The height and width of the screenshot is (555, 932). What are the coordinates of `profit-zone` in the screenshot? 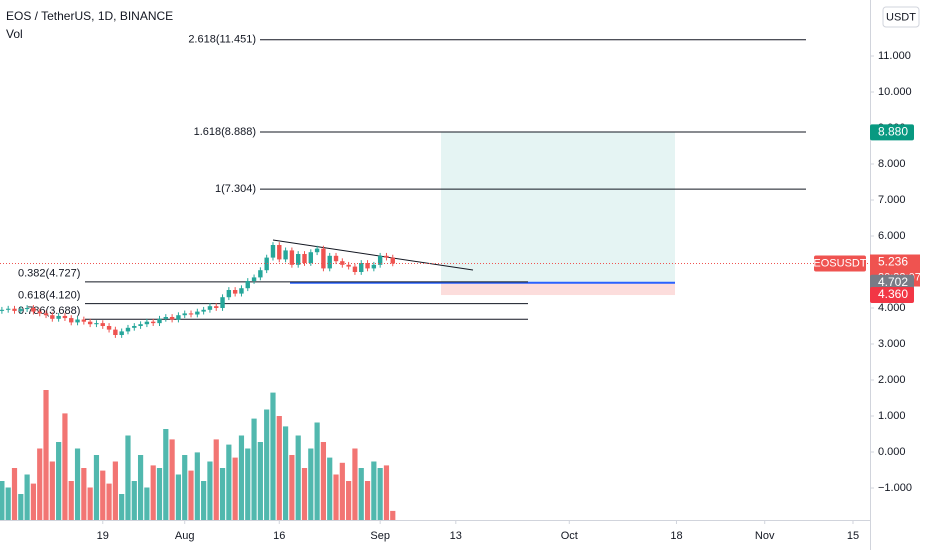 It's located at (558, 207).